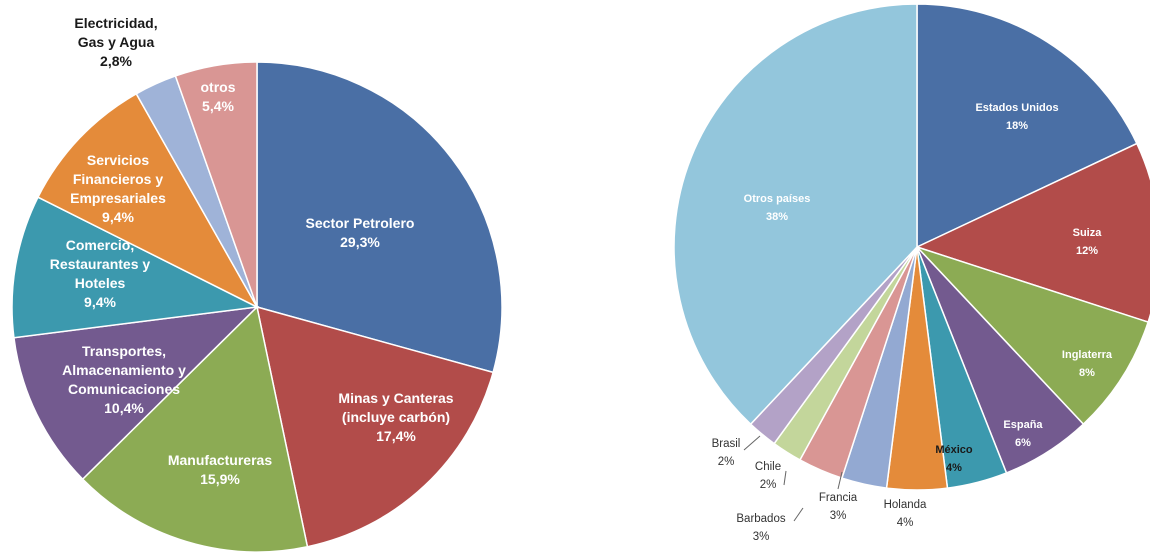 The height and width of the screenshot is (559, 1150). I want to click on slice-label-suiza: Suiza 12%, so click(1088, 242).